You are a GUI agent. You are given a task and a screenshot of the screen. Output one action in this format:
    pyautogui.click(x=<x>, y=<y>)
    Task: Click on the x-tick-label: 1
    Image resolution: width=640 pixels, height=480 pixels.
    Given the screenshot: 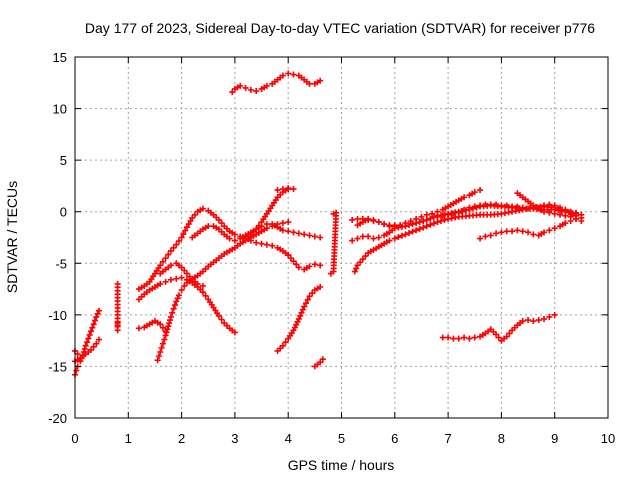 What is the action you would take?
    pyautogui.click(x=128, y=438)
    